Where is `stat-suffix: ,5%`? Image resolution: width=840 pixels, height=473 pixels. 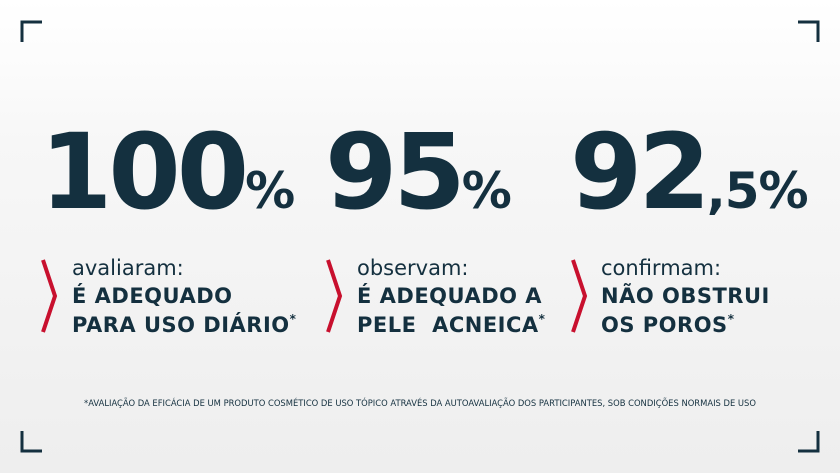 stat-suffix: ,5% is located at coordinates (757, 191).